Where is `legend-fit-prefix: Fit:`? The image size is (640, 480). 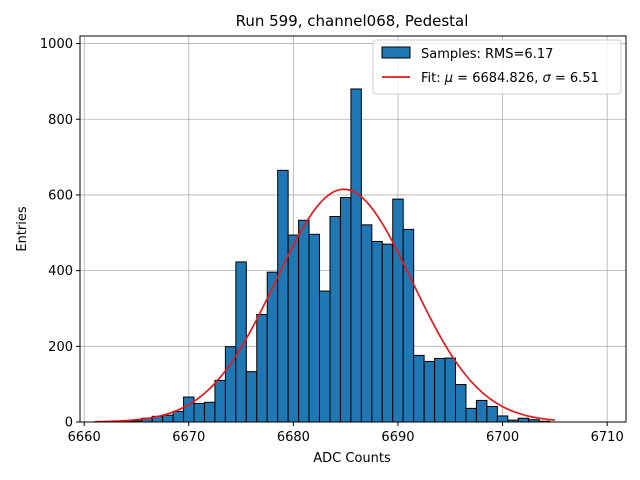 legend-fit-prefix: Fit: is located at coordinates (433, 78).